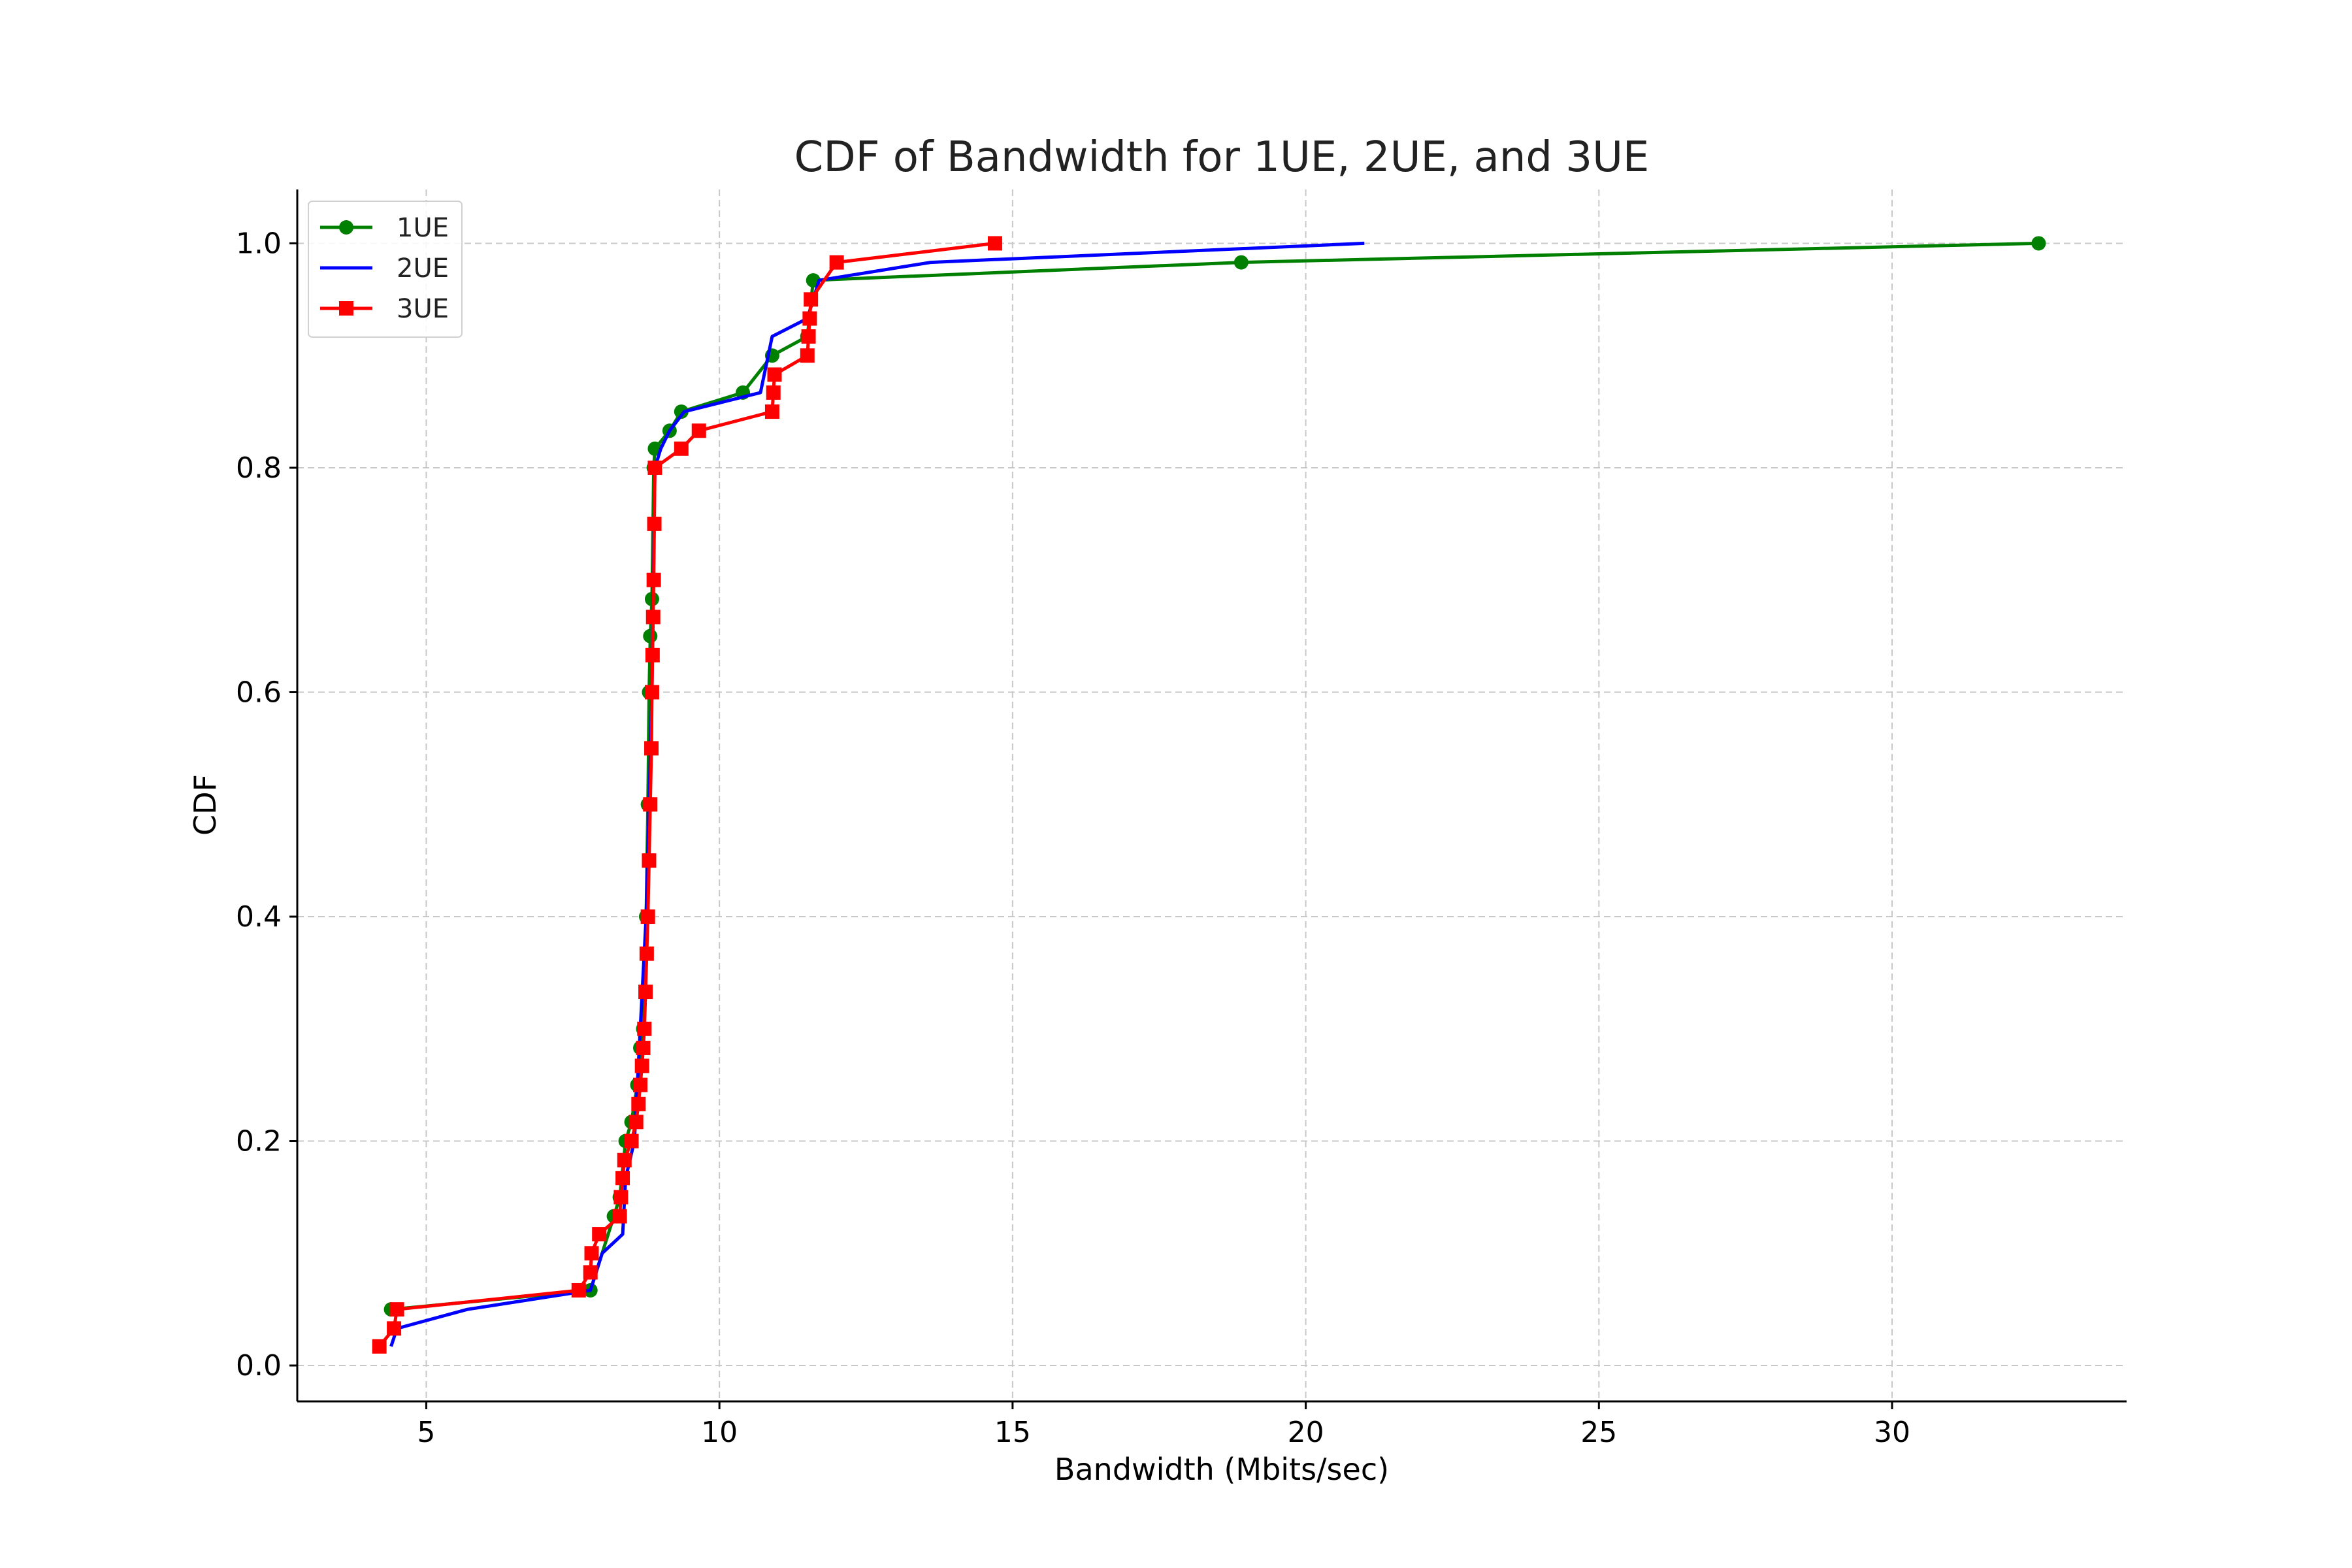 The height and width of the screenshot is (1568, 2352). What do you see at coordinates (384, 309) in the screenshot?
I see `legend-item-3ue: 3UE` at bounding box center [384, 309].